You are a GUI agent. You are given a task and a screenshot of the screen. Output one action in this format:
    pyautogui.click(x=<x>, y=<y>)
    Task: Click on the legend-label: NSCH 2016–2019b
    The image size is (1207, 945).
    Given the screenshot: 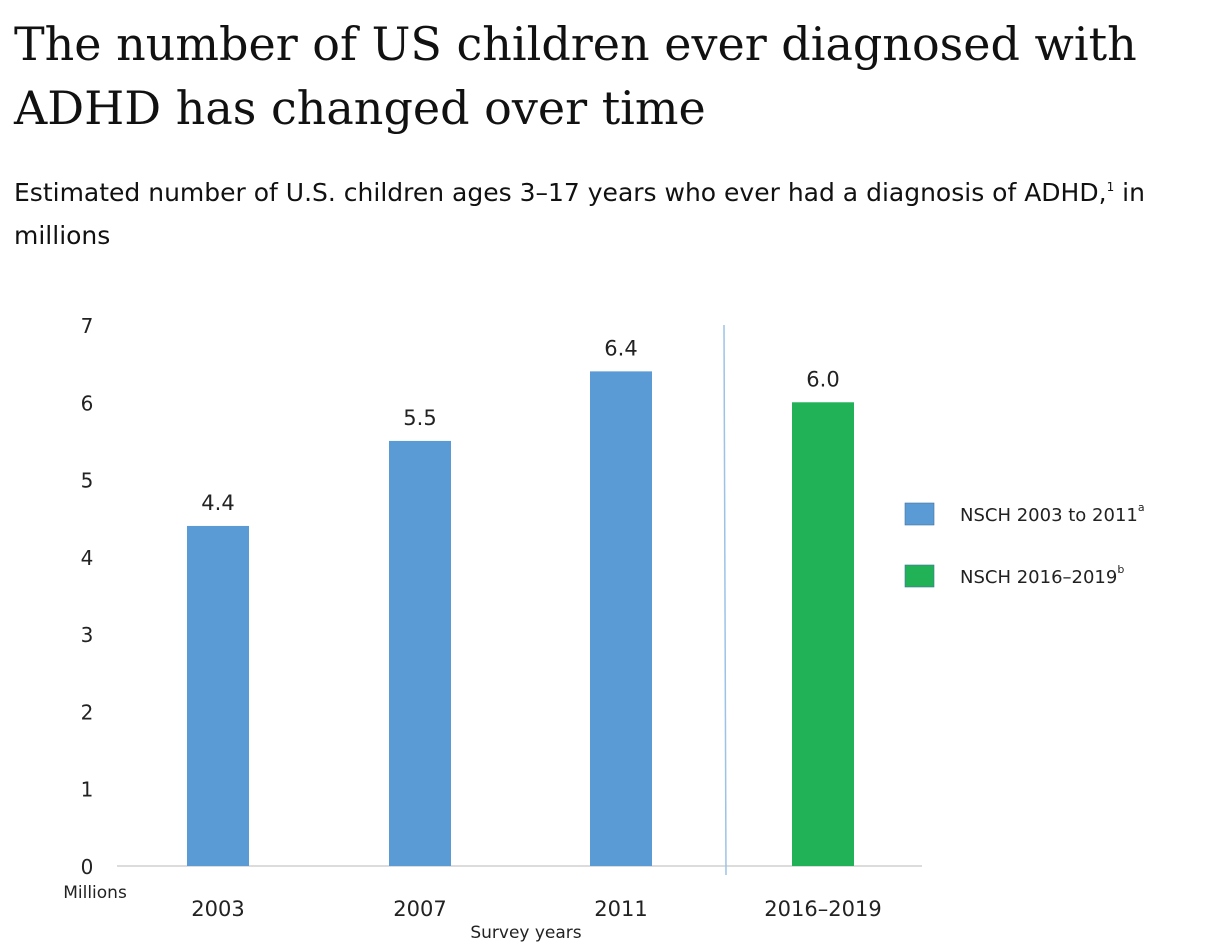 What is the action you would take?
    pyautogui.click(x=1042, y=575)
    